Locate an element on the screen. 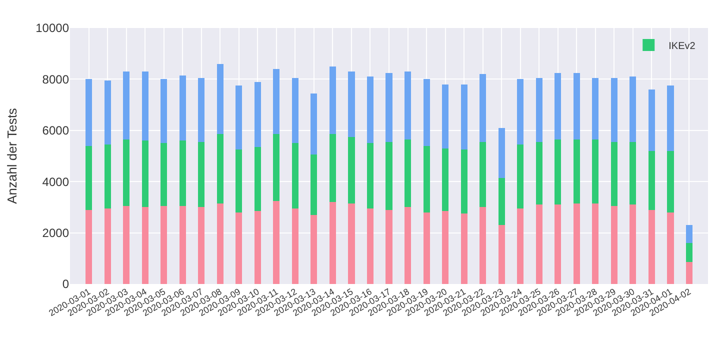  legend-label: IKEv2 is located at coordinates (682, 46).